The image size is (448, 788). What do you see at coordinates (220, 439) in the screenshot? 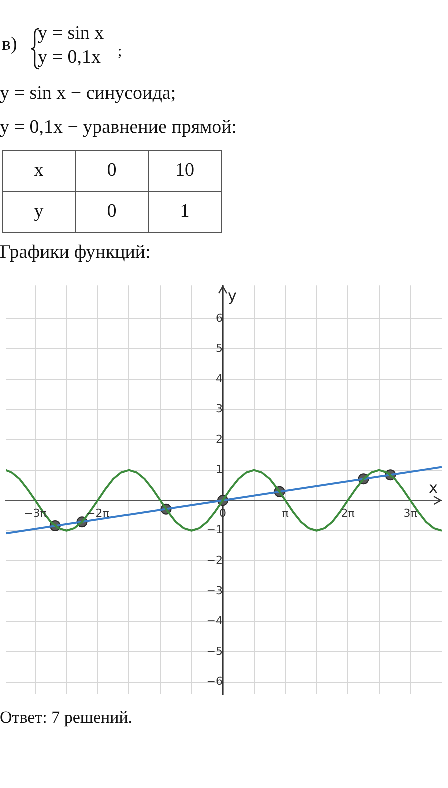
I see `y-tick-label: 2` at bounding box center [220, 439].